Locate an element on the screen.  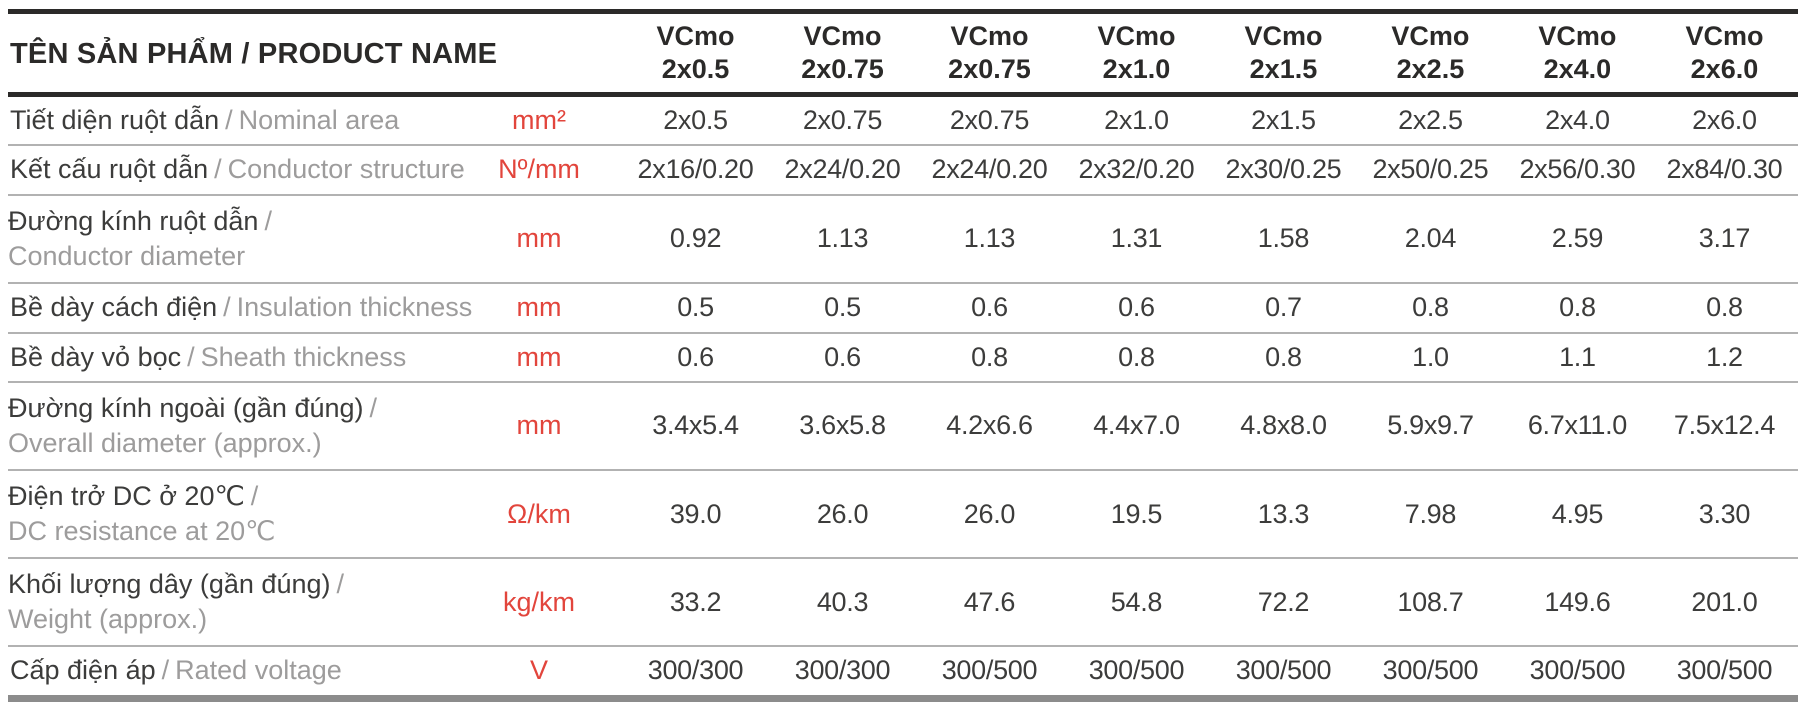
row-label-vietnamese: Đường kính ruột dẫn is located at coordinates (133, 220).